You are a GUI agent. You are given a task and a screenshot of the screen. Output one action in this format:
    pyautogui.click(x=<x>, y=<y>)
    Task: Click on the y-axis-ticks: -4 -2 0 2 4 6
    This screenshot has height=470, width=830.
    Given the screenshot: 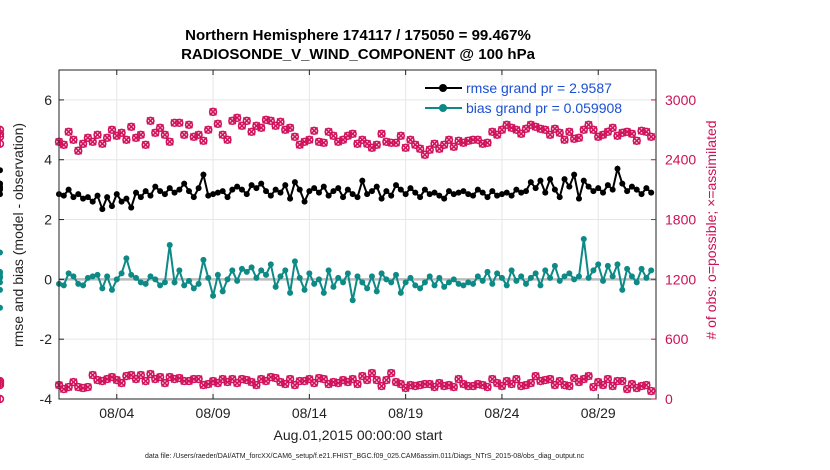 What is the action you would take?
    pyautogui.click(x=52, y=249)
    